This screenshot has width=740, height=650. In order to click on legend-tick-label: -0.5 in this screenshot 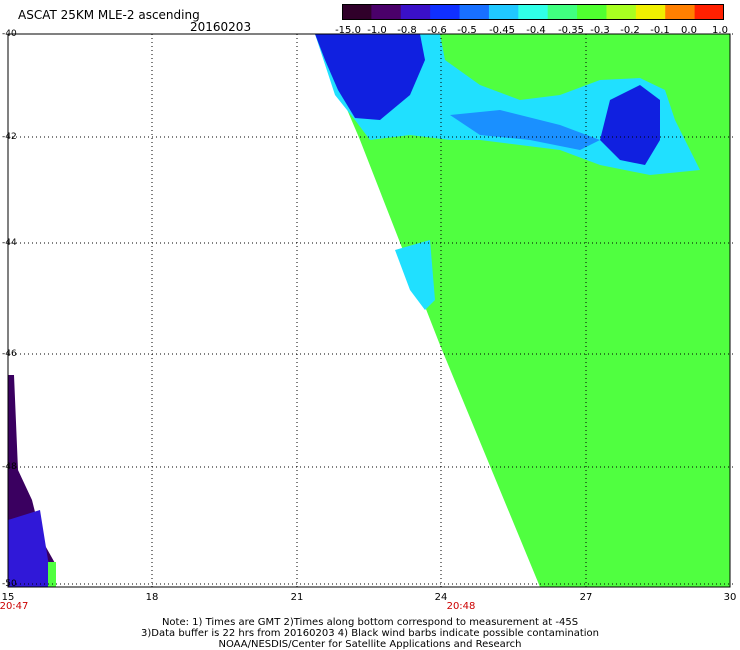, I will do `click(467, 30)`.